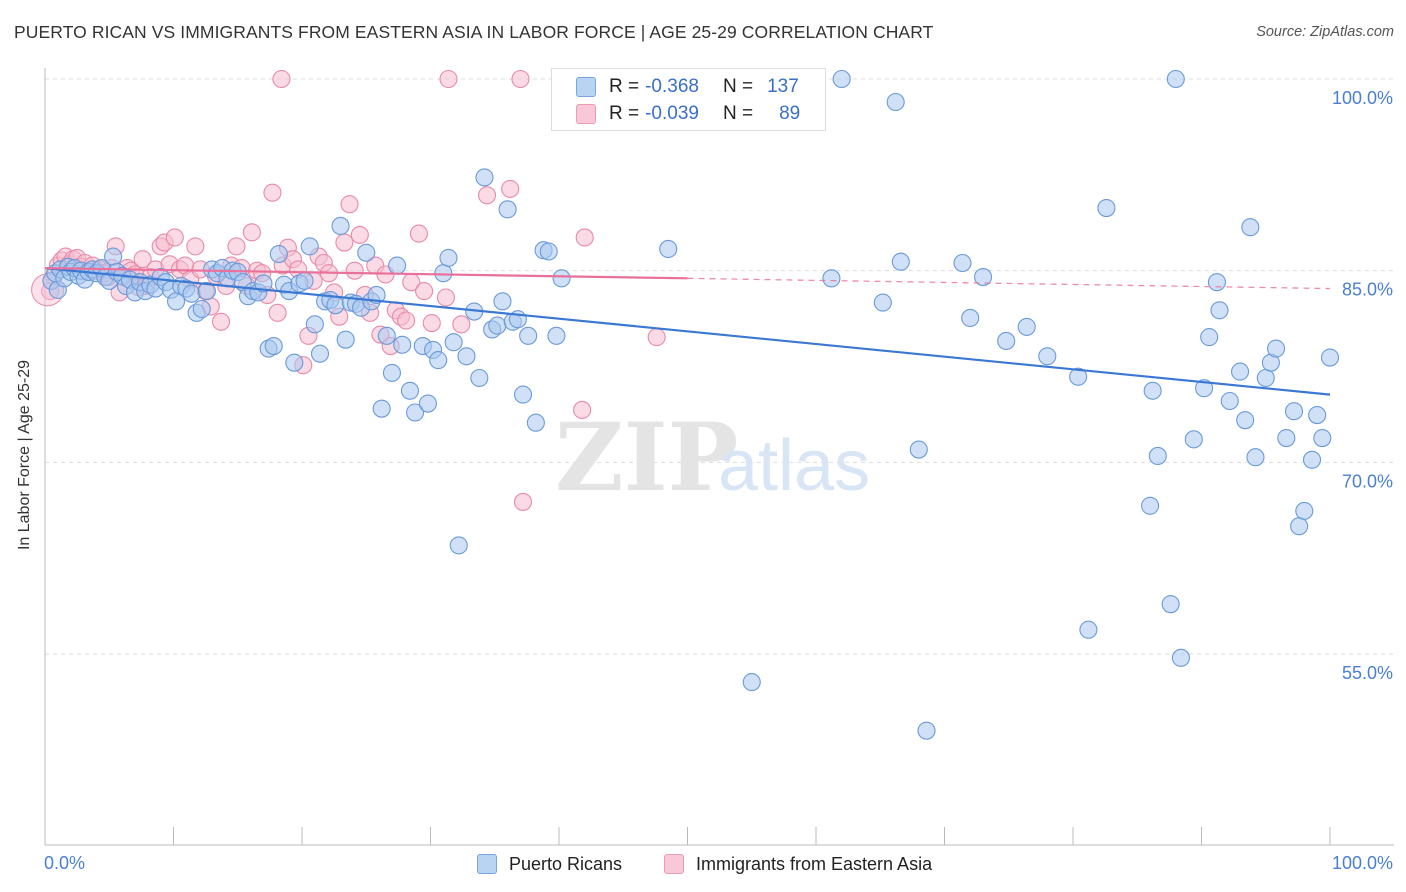 The height and width of the screenshot is (892, 1406). I want to click on watermark: ZIP atlas, so click(712, 458).